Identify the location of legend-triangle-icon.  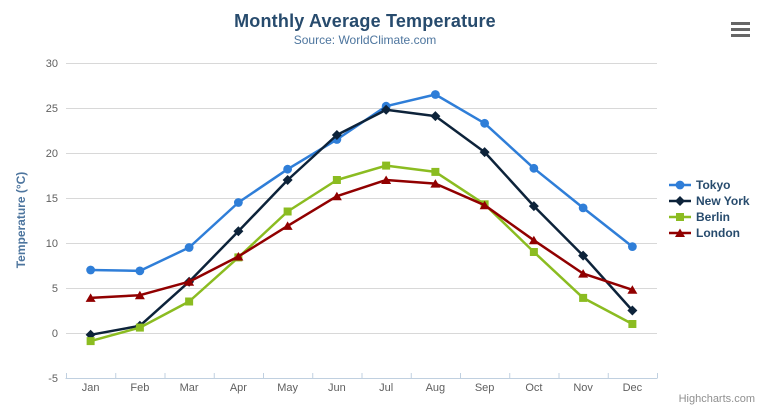
(680, 232).